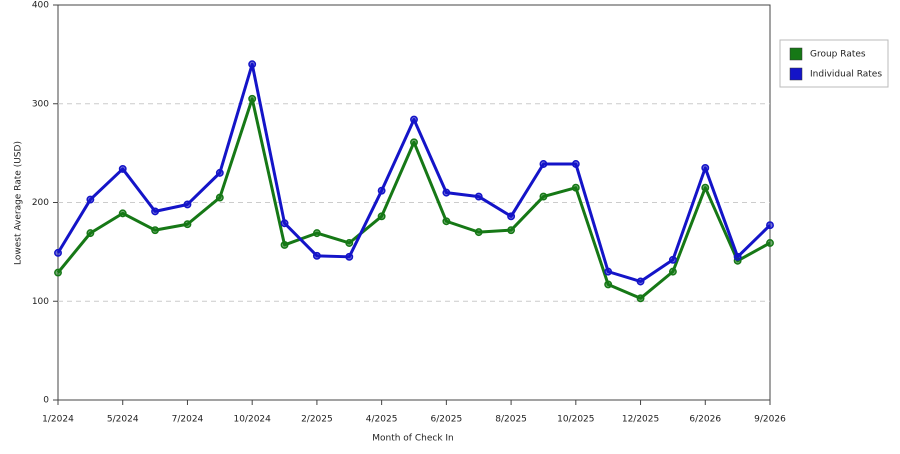 This screenshot has width=900, height=454. What do you see at coordinates (413, 439) in the screenshot?
I see `x-axis-label: Month of Check In` at bounding box center [413, 439].